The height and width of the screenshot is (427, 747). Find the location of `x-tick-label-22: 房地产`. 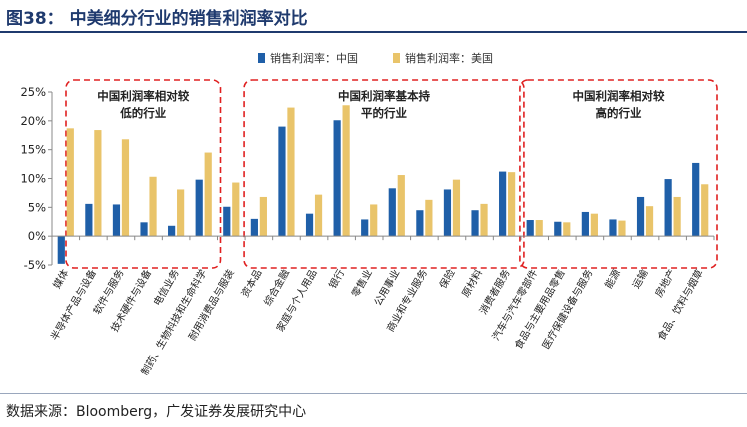

x-tick-label-22: 房地产 is located at coordinates (665, 283).